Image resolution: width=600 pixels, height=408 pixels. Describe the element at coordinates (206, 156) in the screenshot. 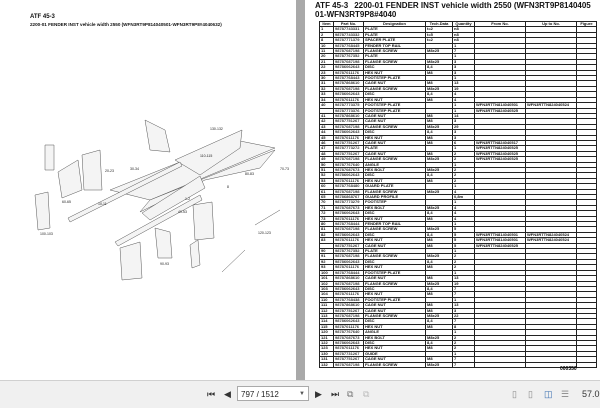

I see `diagram-label: 110-115` at that location.